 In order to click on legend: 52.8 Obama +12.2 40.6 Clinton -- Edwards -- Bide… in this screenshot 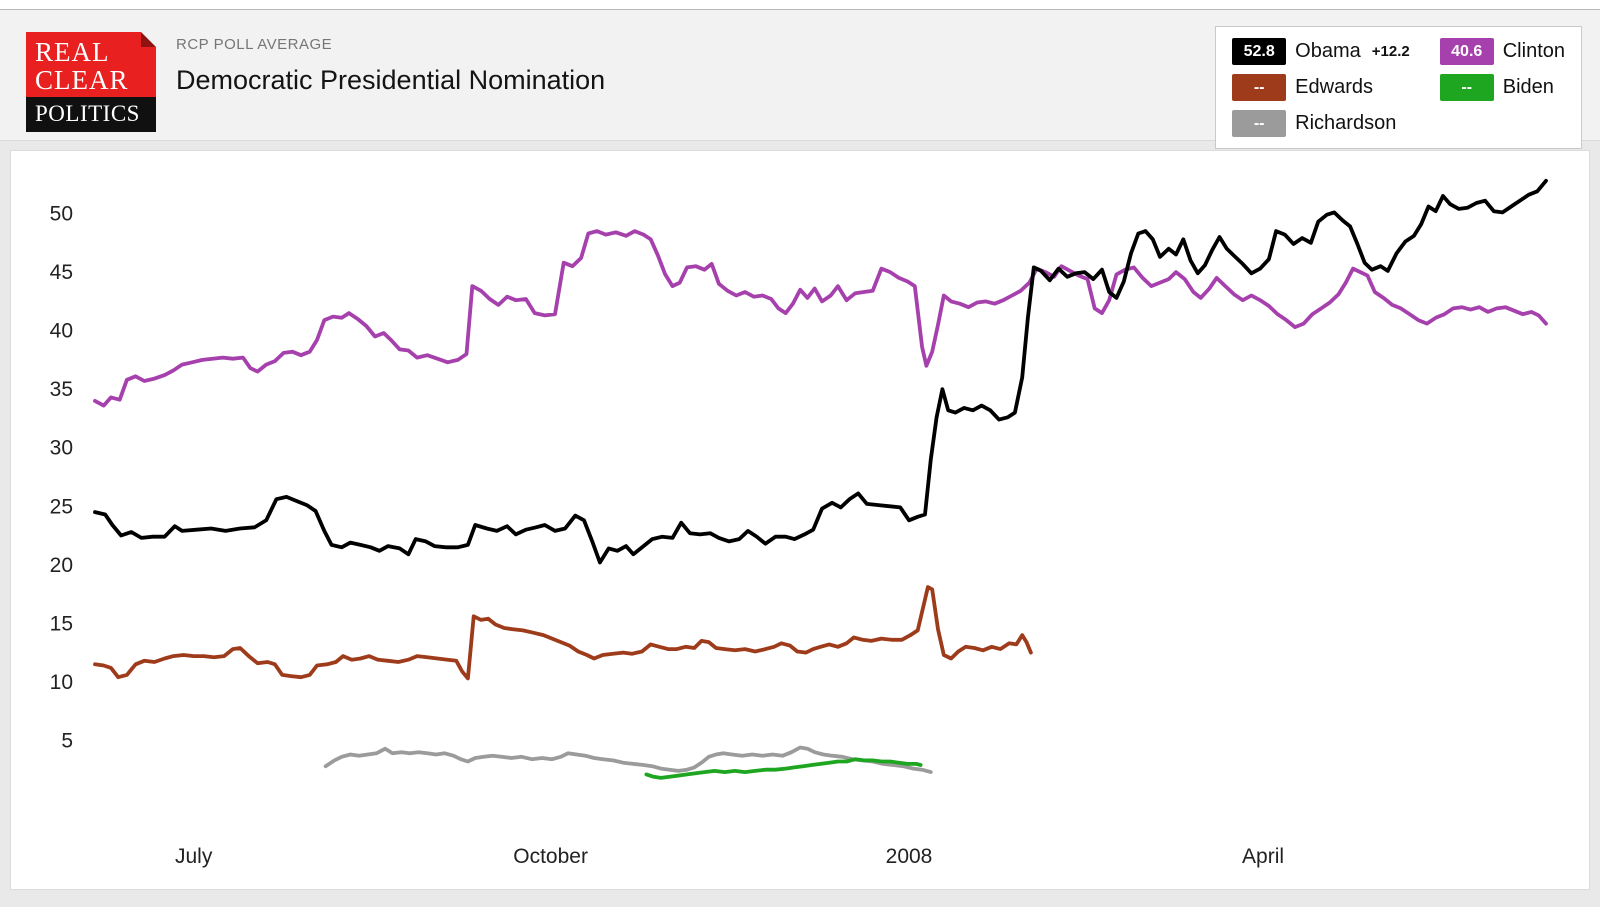, I will do `click(1398, 87)`.